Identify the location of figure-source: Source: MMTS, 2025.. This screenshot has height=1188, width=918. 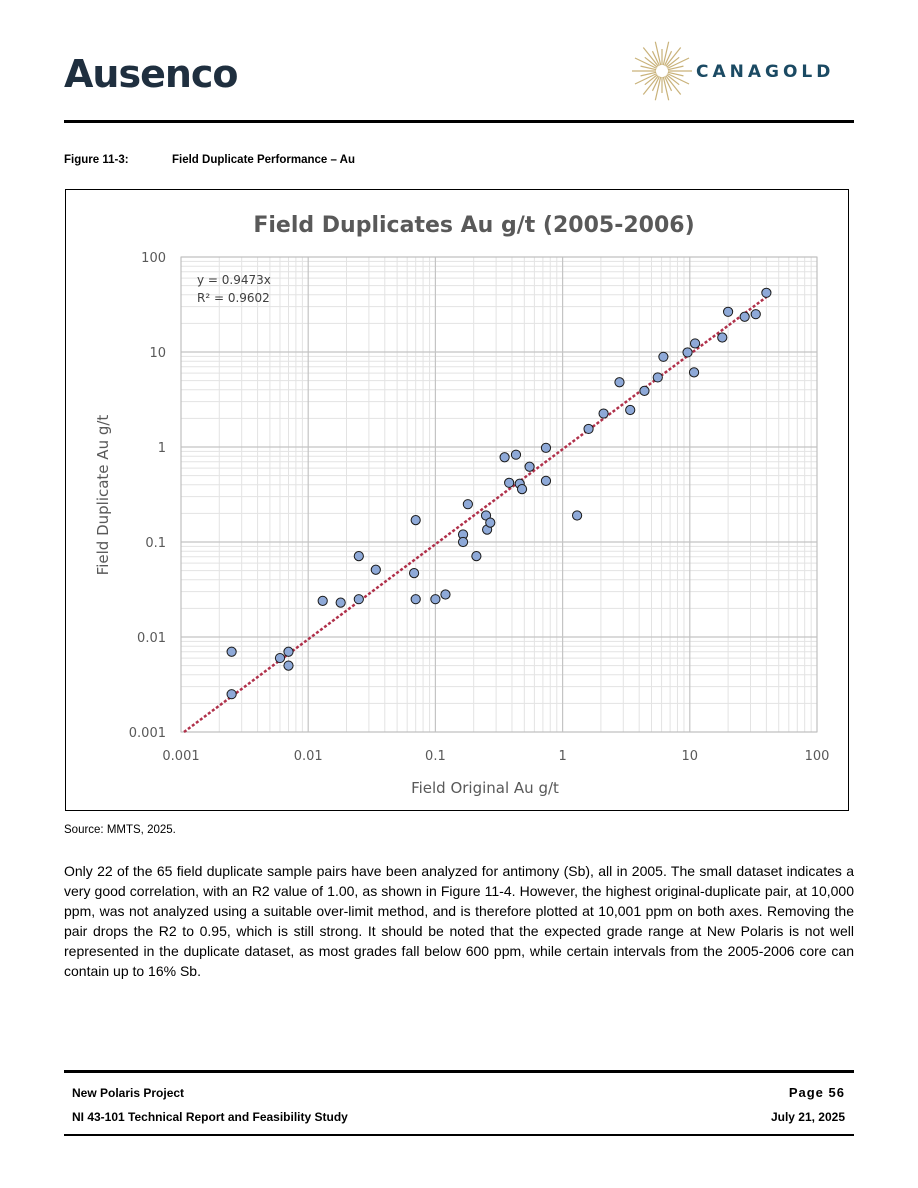
(120, 830).